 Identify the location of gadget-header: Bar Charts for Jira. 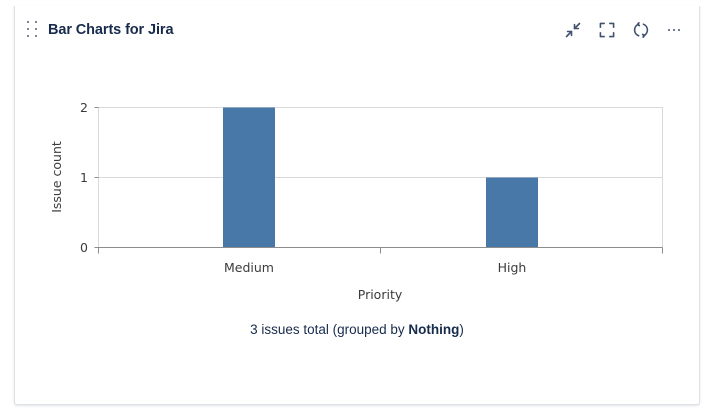
(357, 30).